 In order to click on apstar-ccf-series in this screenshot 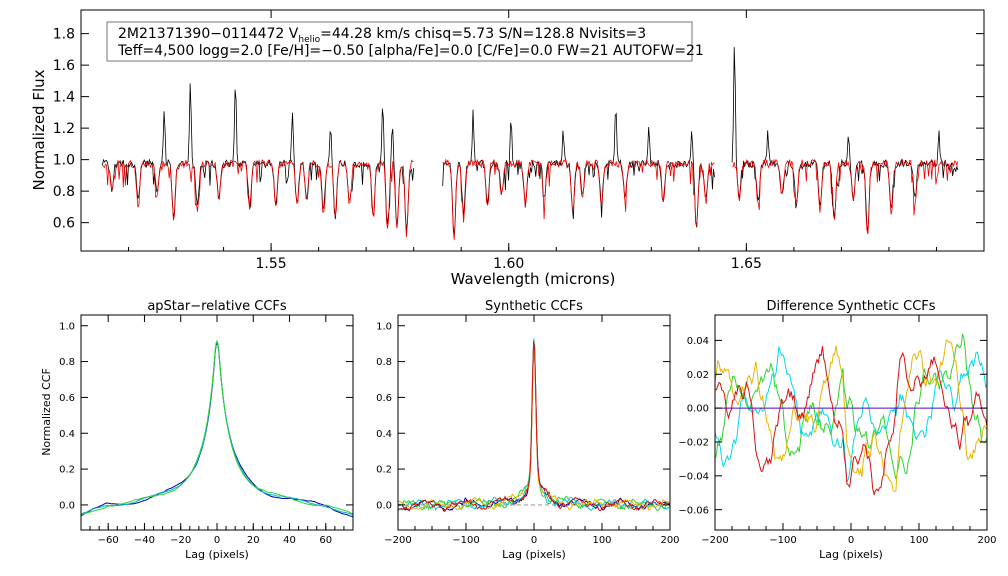, I will do `click(217, 428)`.